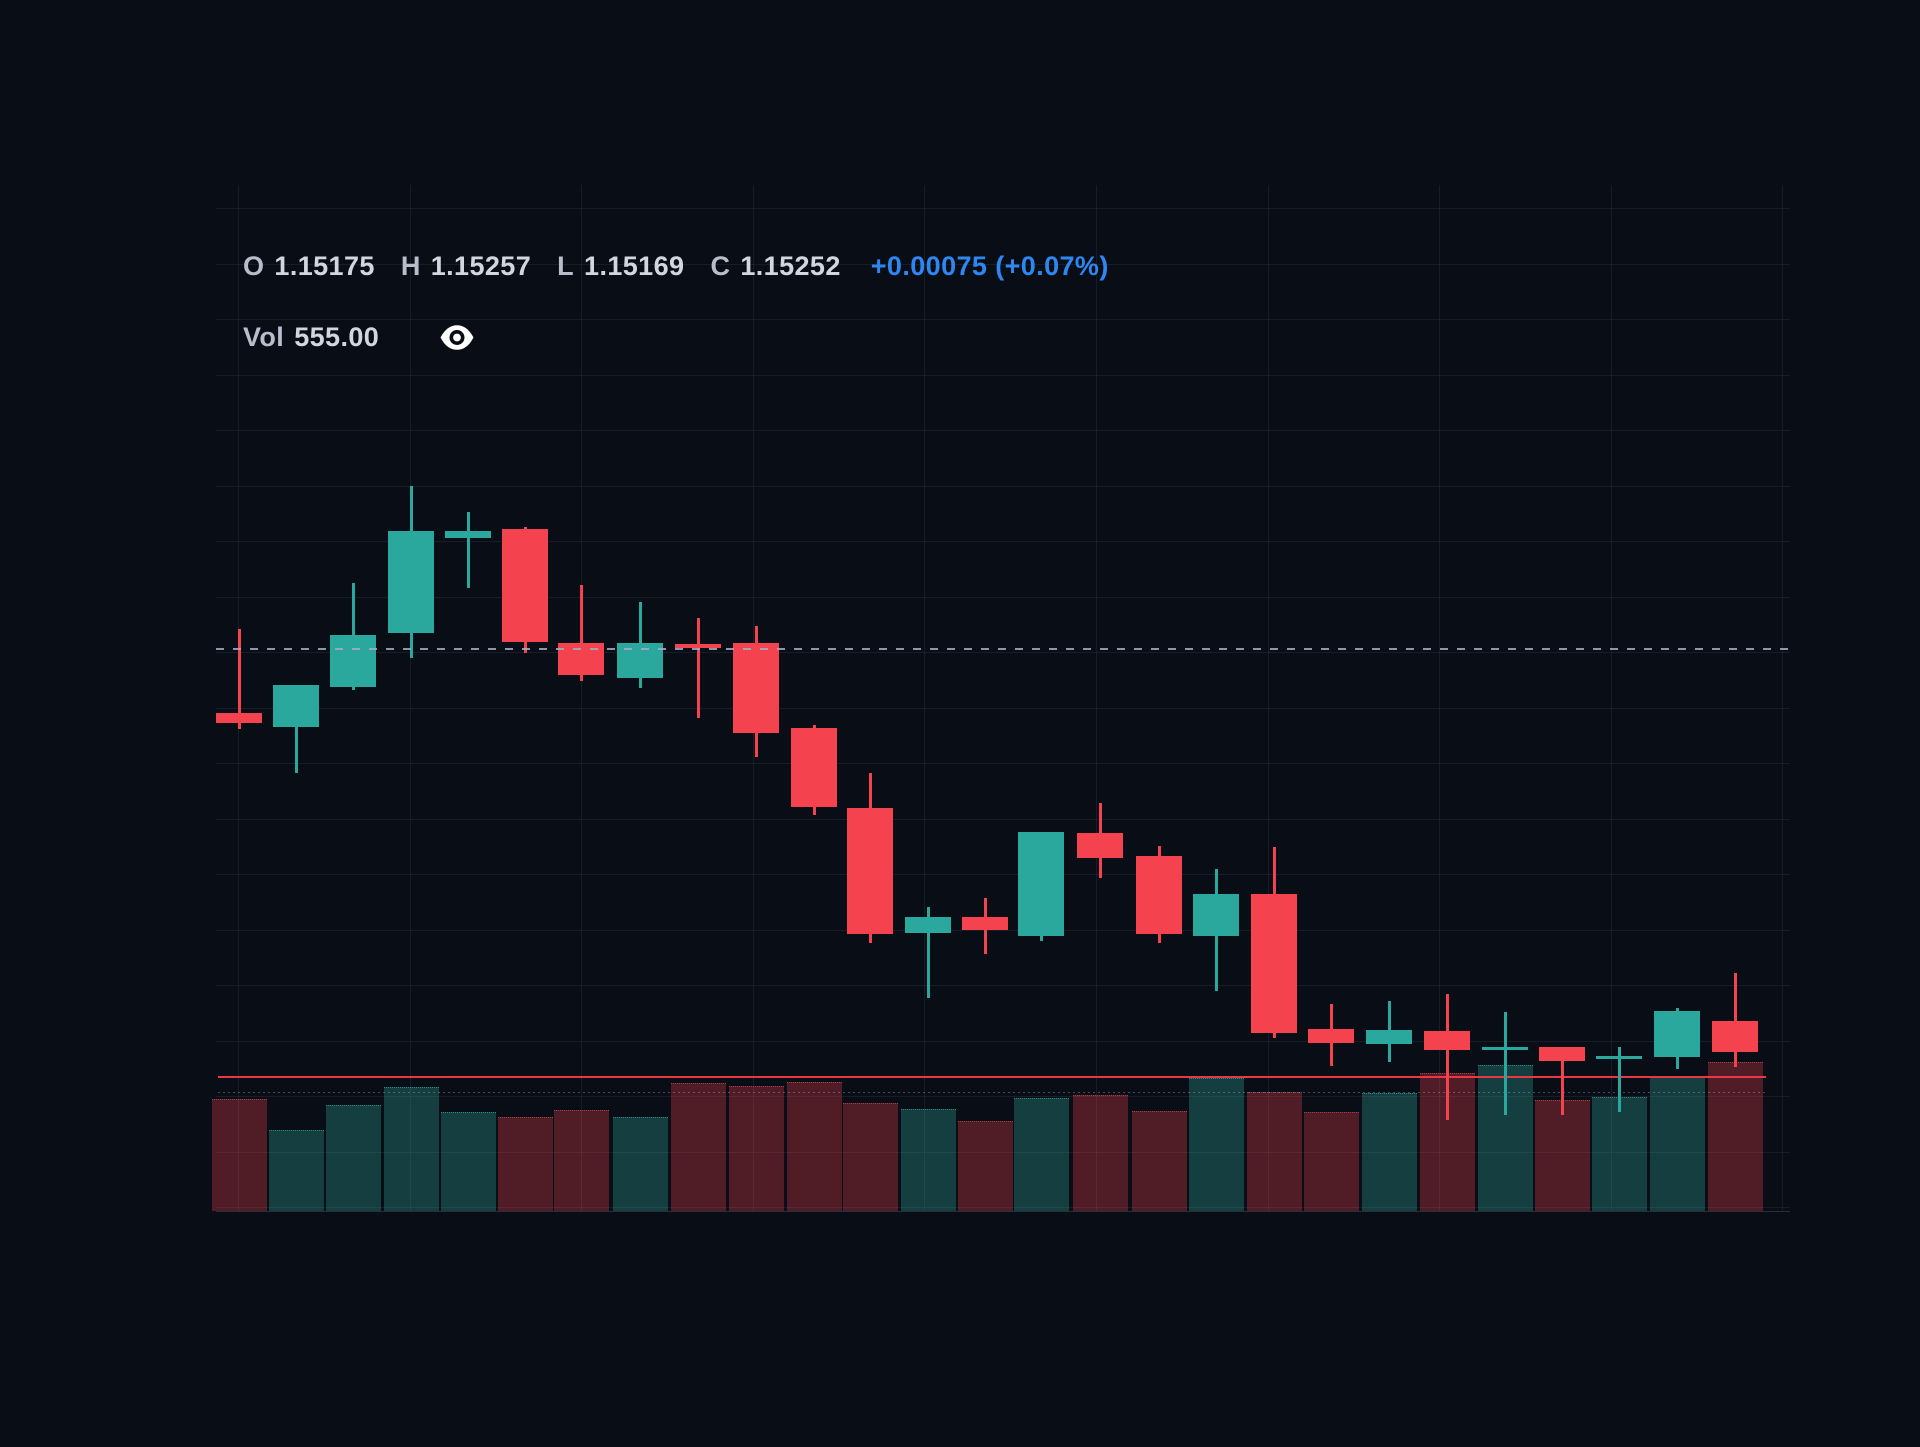 The height and width of the screenshot is (1447, 1920). Describe the element at coordinates (989, 266) in the screenshot. I see `price-change: +0.00075 (+0.07%)` at that location.